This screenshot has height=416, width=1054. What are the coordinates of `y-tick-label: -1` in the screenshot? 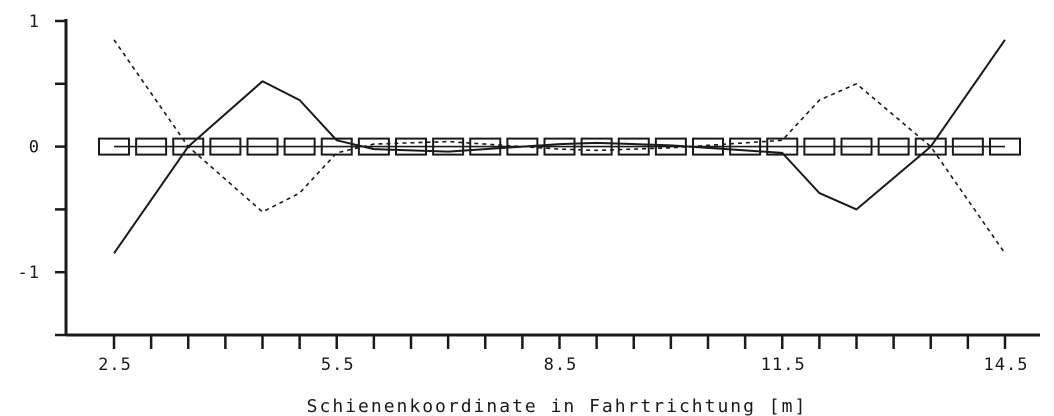 It's located at (29, 273).